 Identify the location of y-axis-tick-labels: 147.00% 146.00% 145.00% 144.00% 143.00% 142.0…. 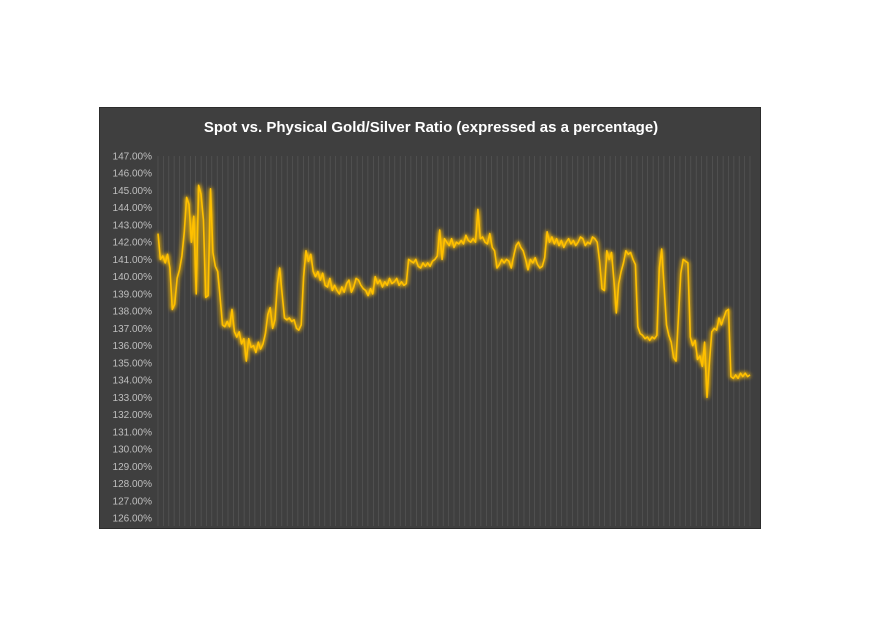
(133, 338).